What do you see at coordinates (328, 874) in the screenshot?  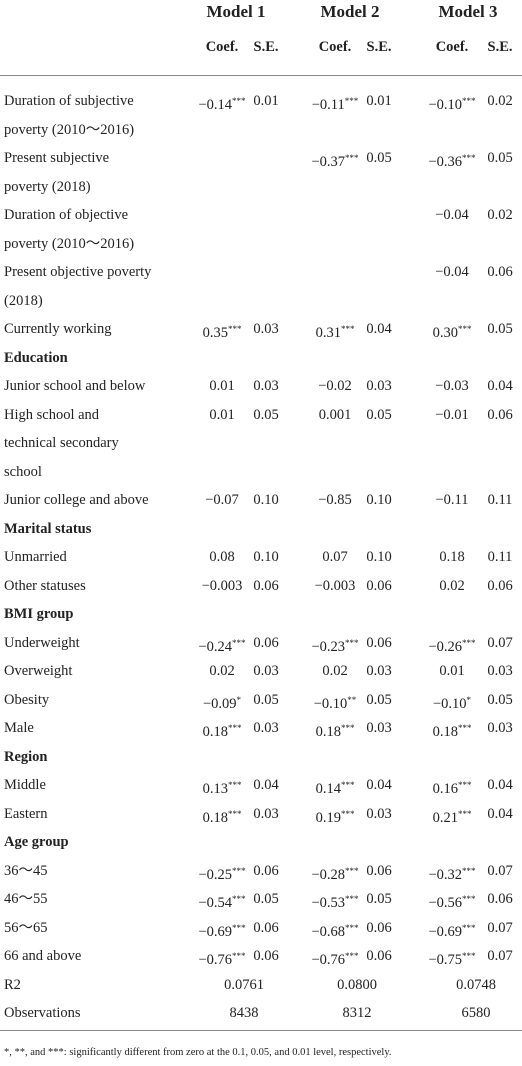 I see `cell-value: −0.28` at bounding box center [328, 874].